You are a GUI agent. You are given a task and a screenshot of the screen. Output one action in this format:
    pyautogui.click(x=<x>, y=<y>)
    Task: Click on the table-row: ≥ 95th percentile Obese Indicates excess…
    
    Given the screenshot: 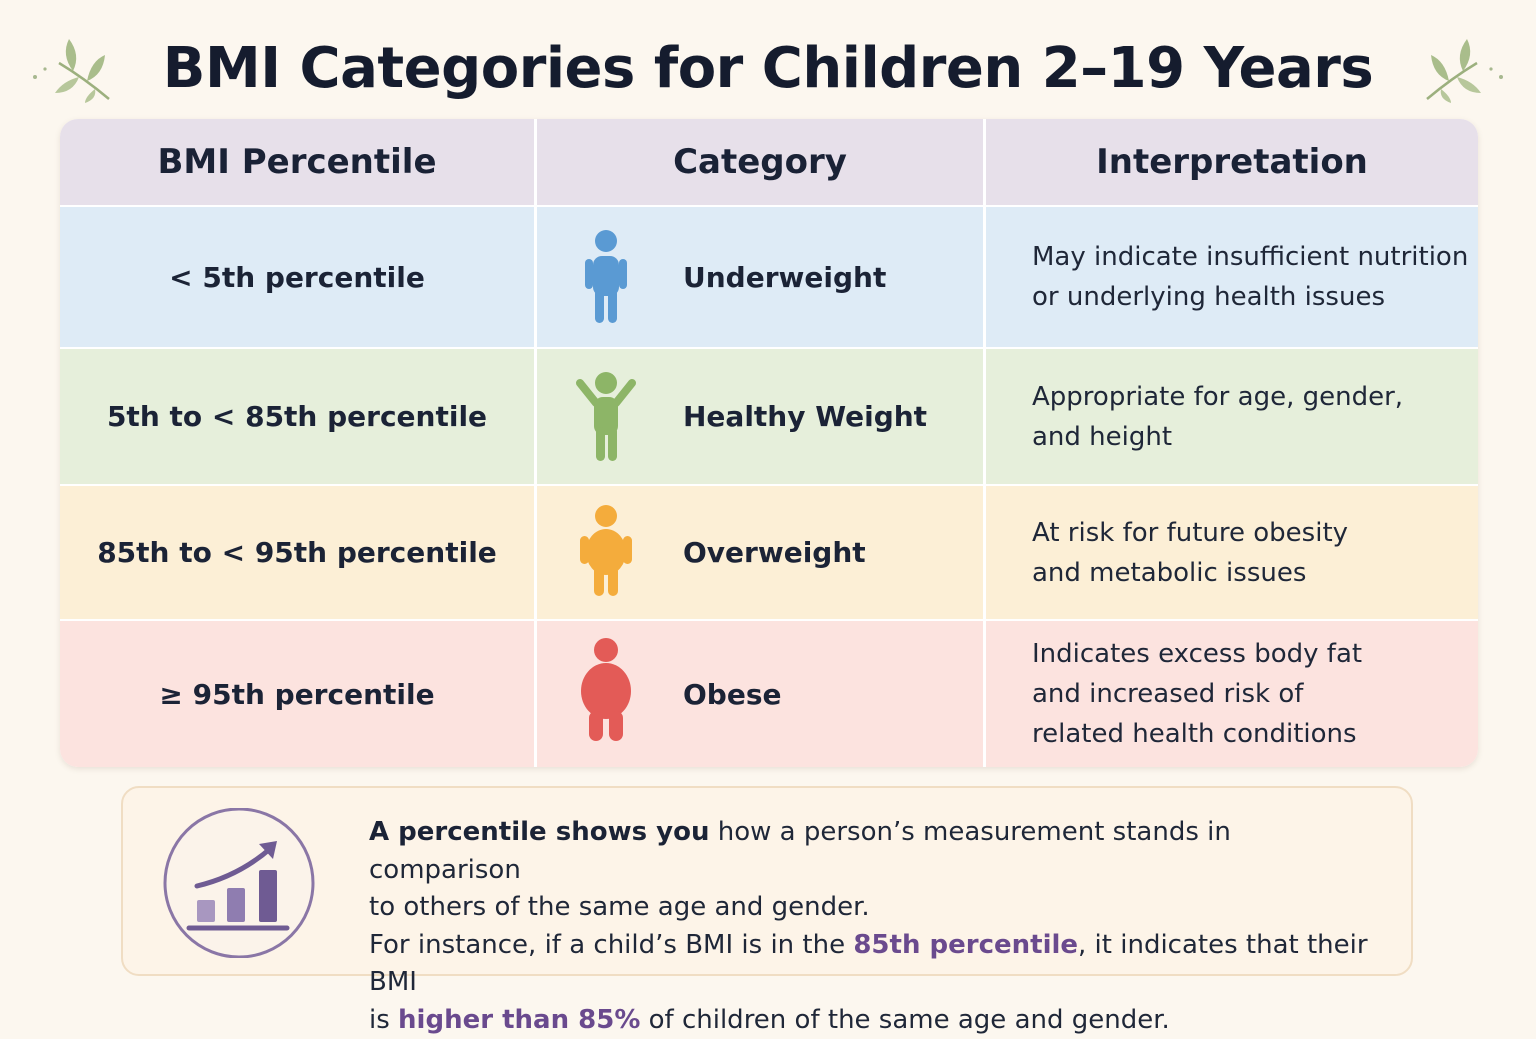 What is the action you would take?
    pyautogui.click(x=769, y=694)
    